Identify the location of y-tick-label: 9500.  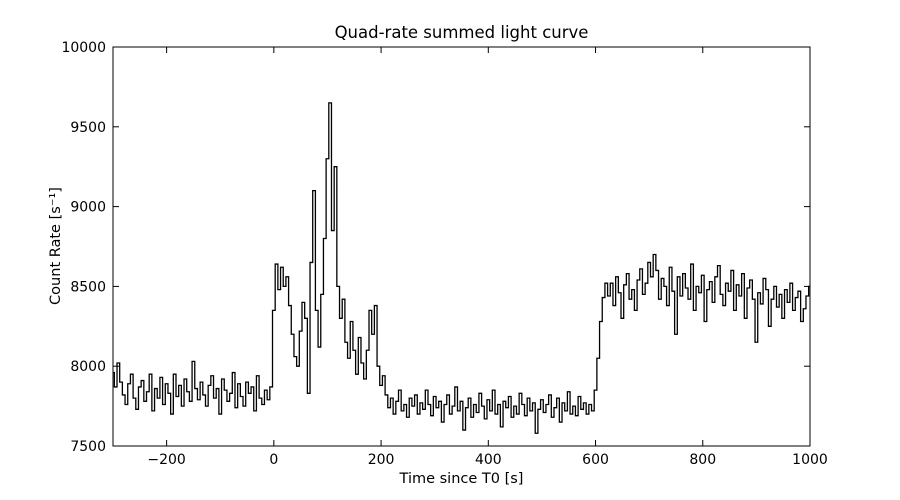
(88, 128).